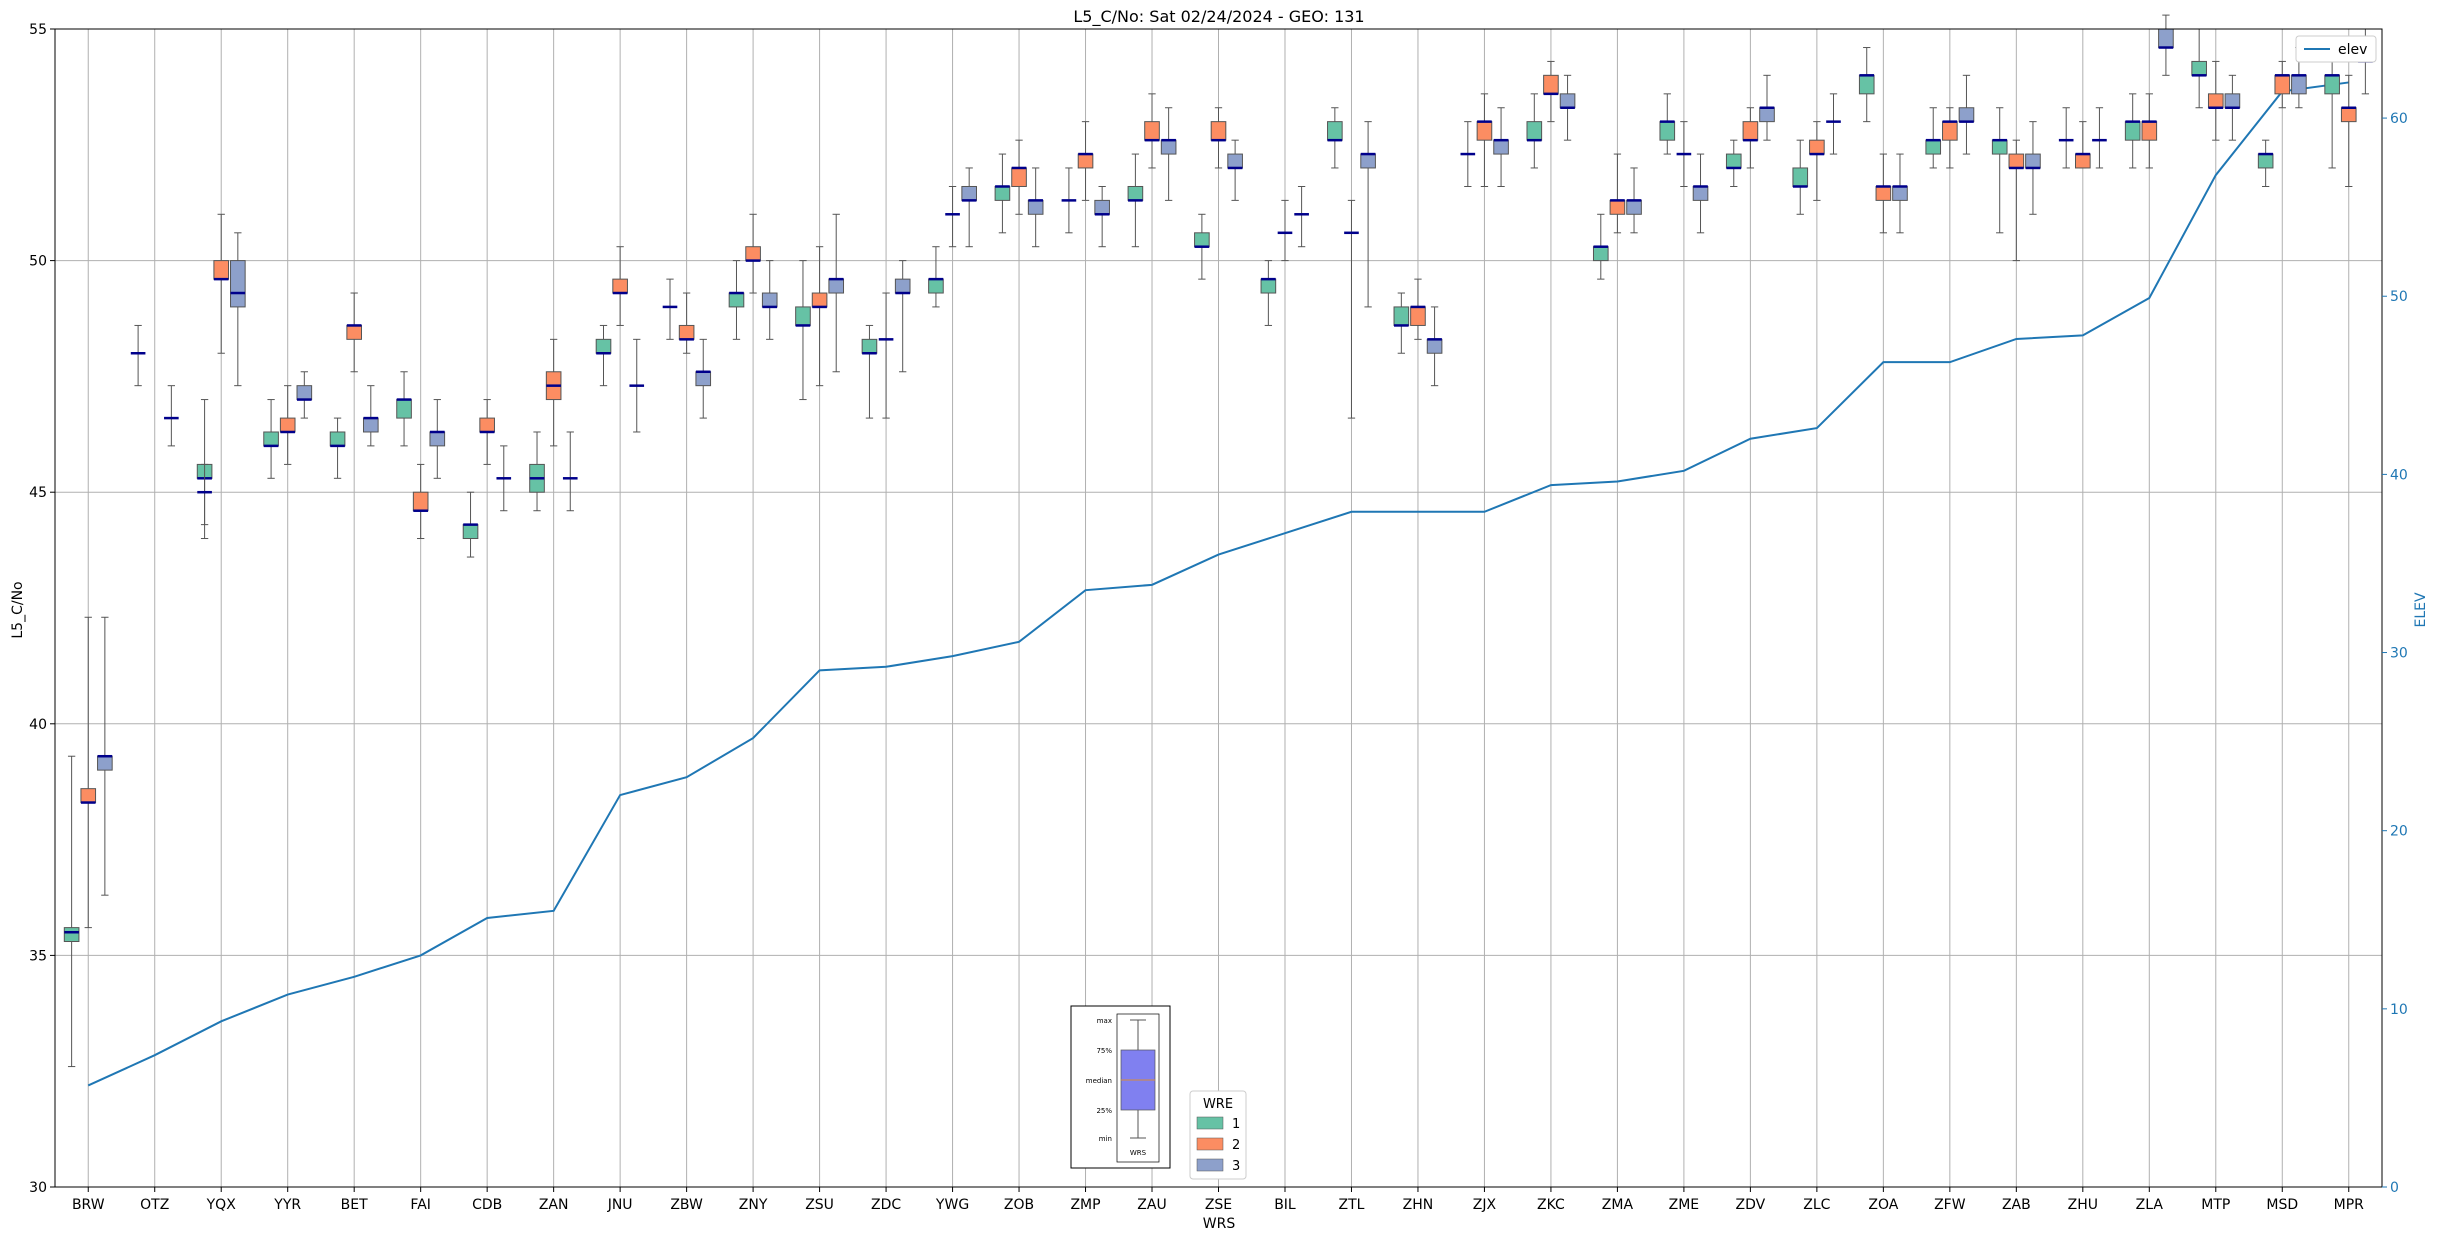 This screenshot has width=2439, height=1238. I want to click on y2-tick-label: 20, so click(2399, 832).